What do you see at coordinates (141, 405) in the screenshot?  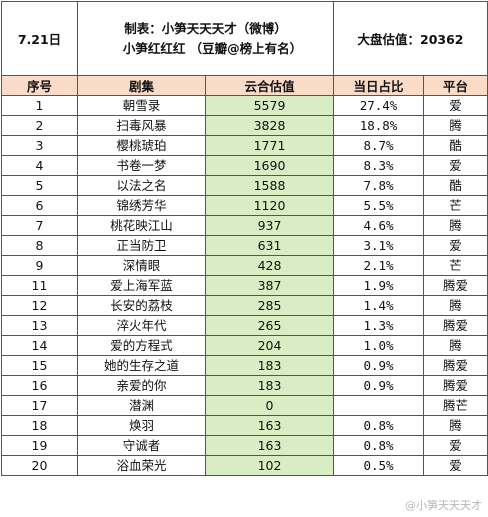 I see `title-cell: 潜渊` at bounding box center [141, 405].